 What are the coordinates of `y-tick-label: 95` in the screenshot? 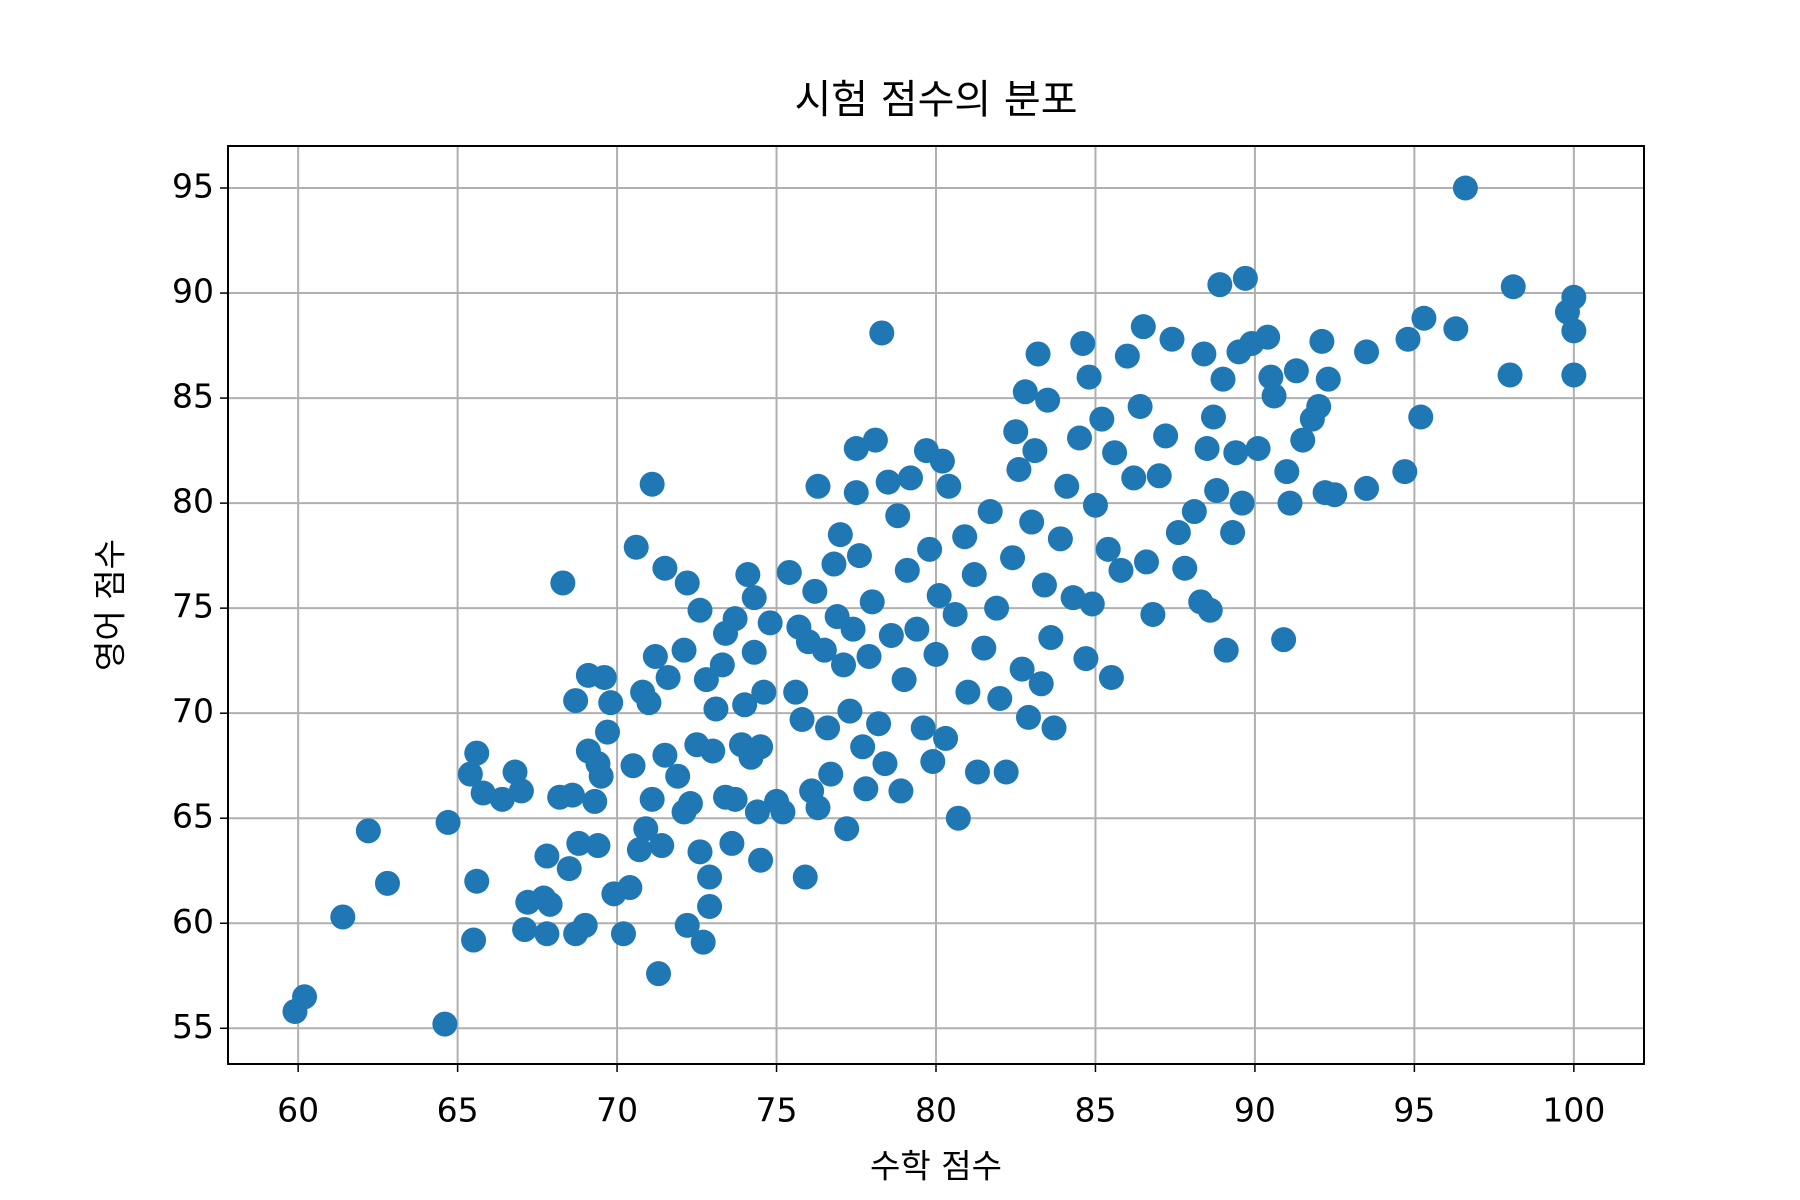 It's located at (193, 186).